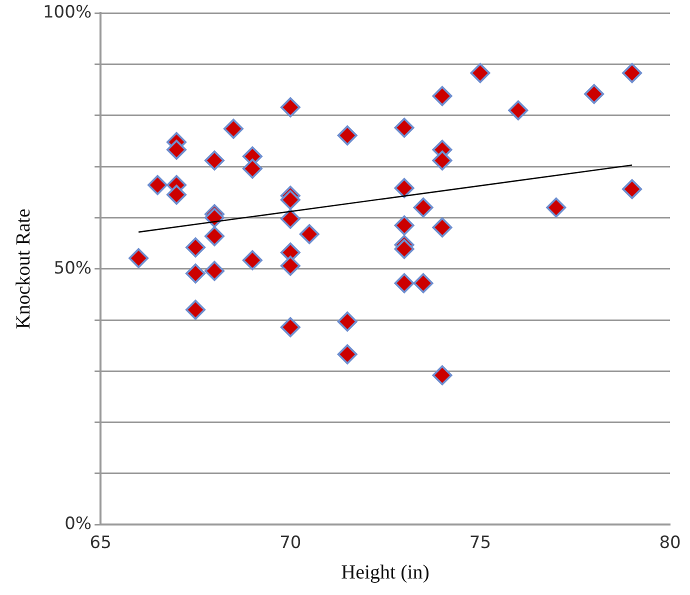 The width and height of the screenshot is (690, 595). What do you see at coordinates (101, 543) in the screenshot?
I see `x-tick-label: 65` at bounding box center [101, 543].